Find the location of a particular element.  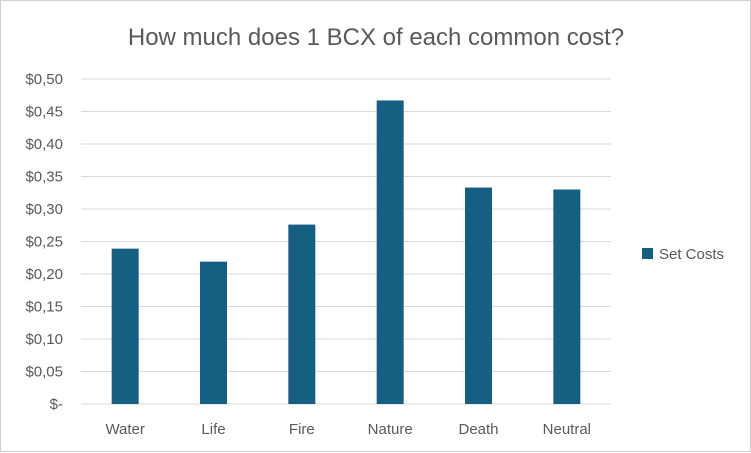

bar-water is located at coordinates (125, 326).